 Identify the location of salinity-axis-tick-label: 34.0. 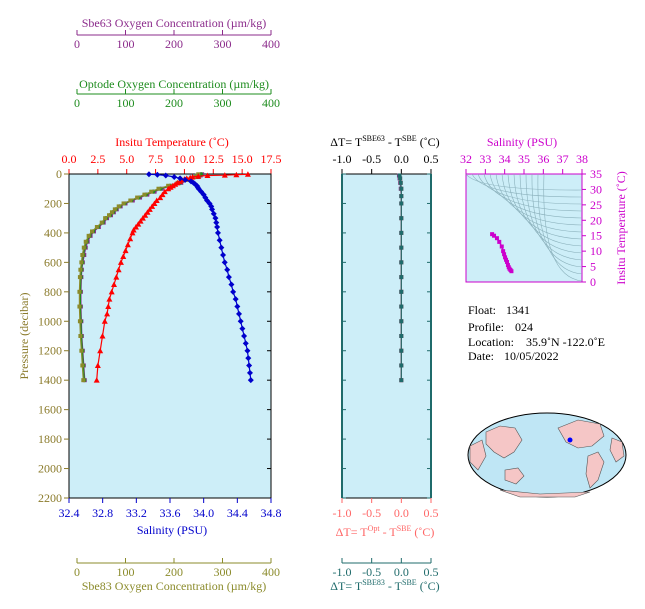
(203, 513).